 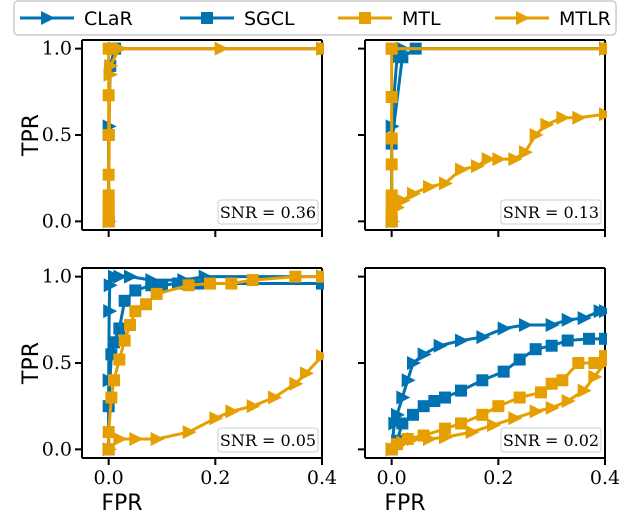 I want to click on series-line-mtl, so click(x=214, y=134).